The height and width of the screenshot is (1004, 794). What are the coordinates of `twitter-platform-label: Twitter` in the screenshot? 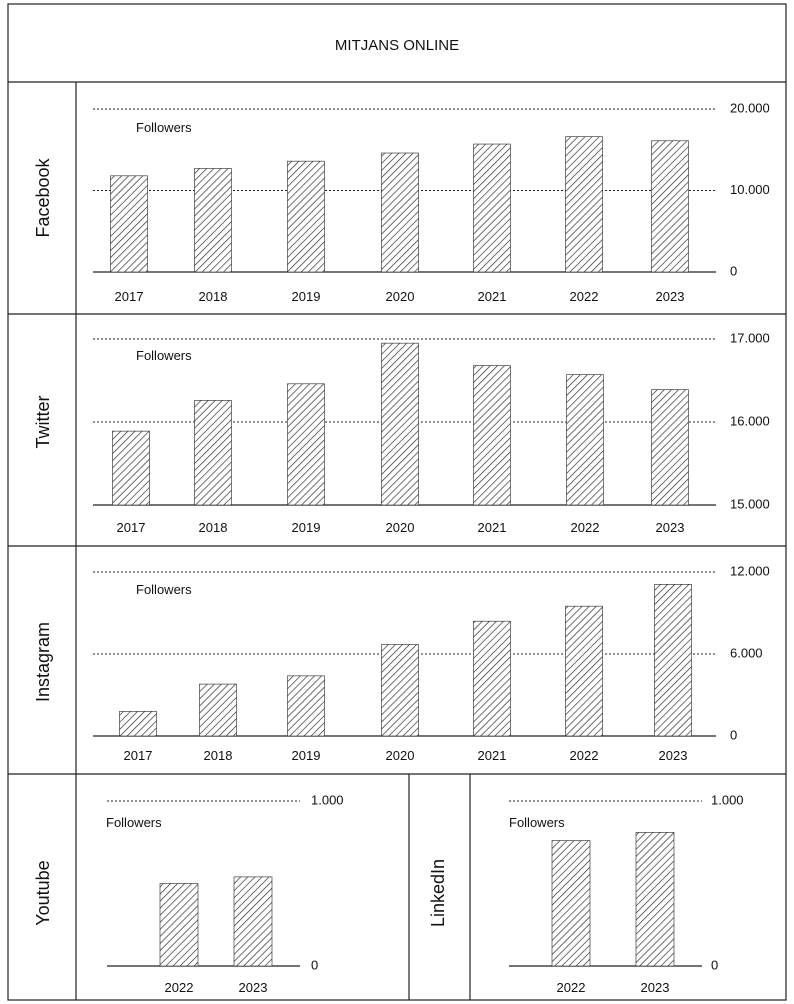 It's located at (43, 421).